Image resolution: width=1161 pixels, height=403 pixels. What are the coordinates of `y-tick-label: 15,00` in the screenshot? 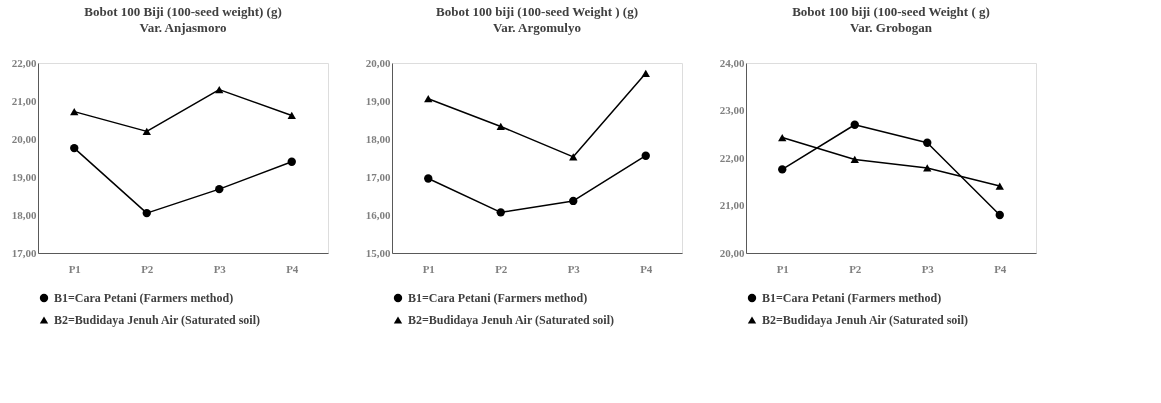 It's located at (378, 252).